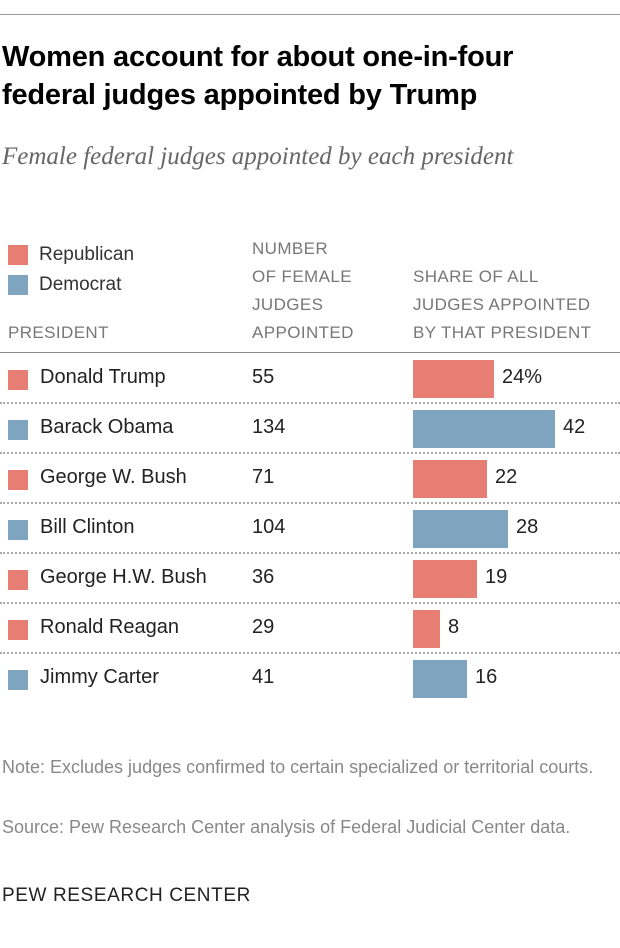 The width and height of the screenshot is (620, 948). I want to click on share-label: 24%, so click(522, 377).